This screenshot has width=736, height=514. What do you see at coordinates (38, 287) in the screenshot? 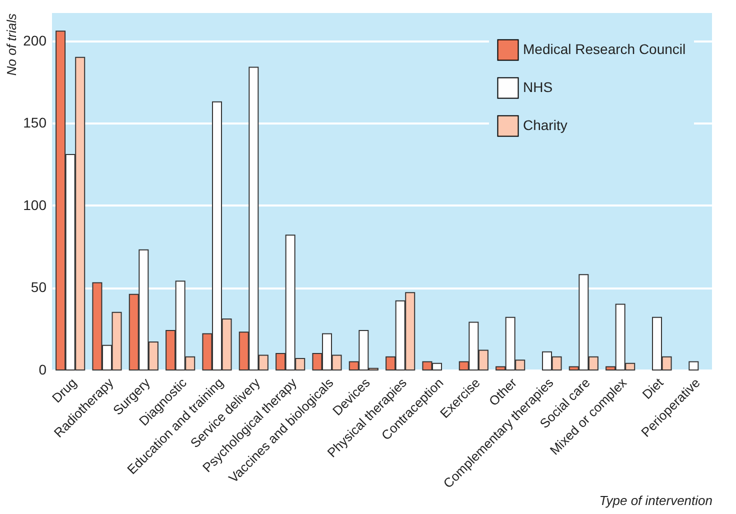
I see `y-tick-label: 50` at bounding box center [38, 287].